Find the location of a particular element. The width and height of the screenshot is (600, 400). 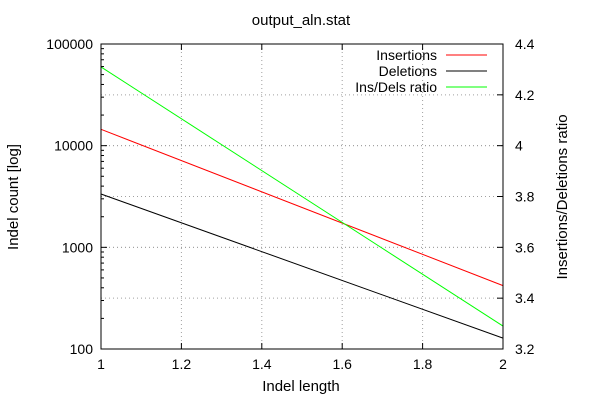

y-axis-ticks: 100 1000 10000 100000 is located at coordinates (76, 196).